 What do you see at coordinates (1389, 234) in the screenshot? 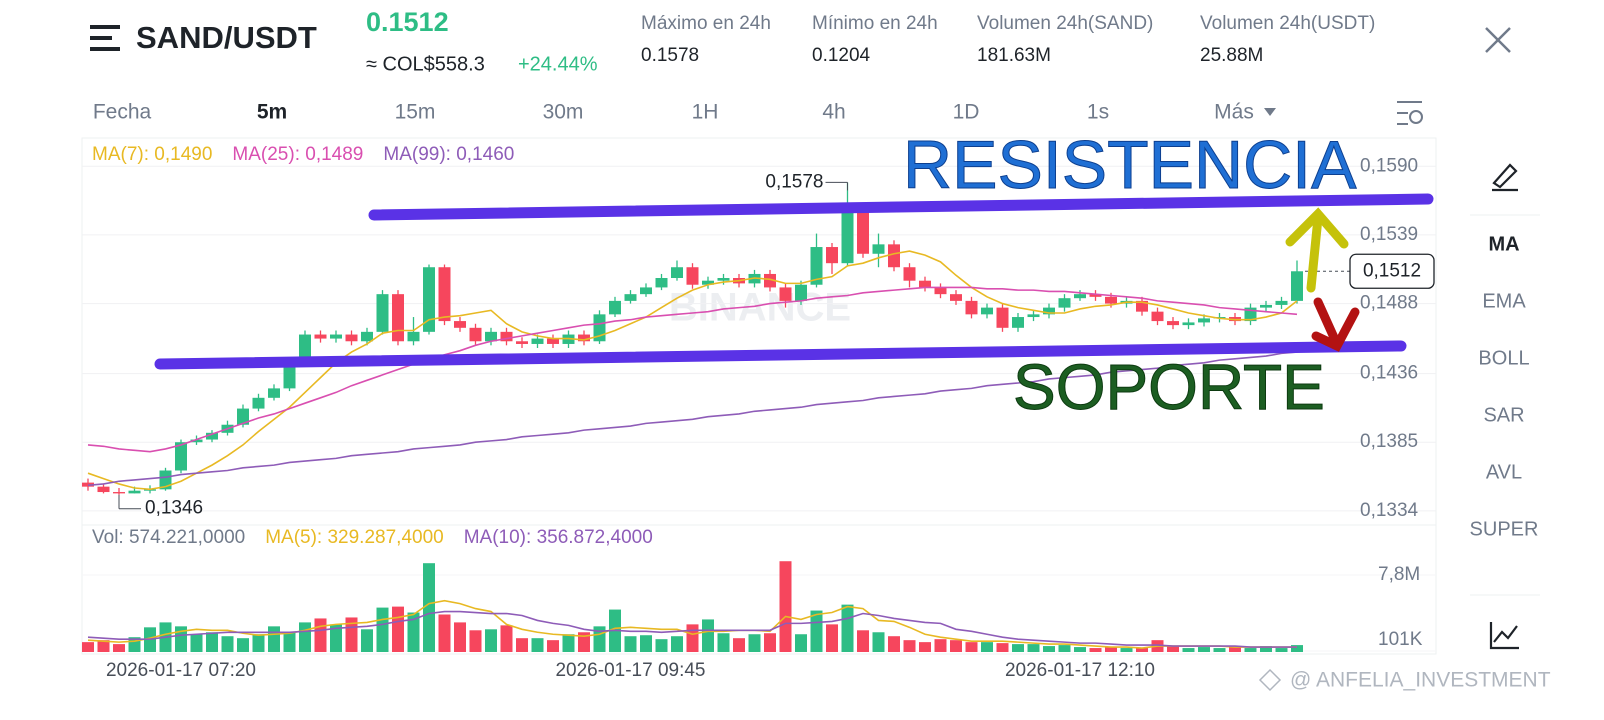
I see `y-tick-label: 0,1539` at bounding box center [1389, 234].